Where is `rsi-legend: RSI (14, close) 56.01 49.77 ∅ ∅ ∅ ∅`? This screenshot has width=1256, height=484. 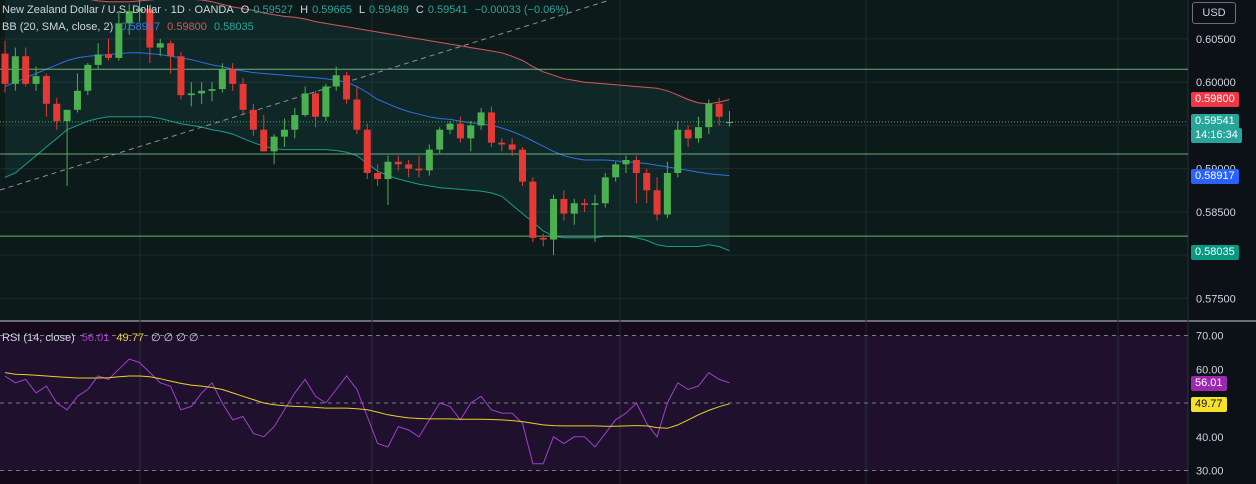
rsi-legend: RSI (14, close) 56.01 49.77 ∅ ∅ ∅ ∅ is located at coordinates (102, 337).